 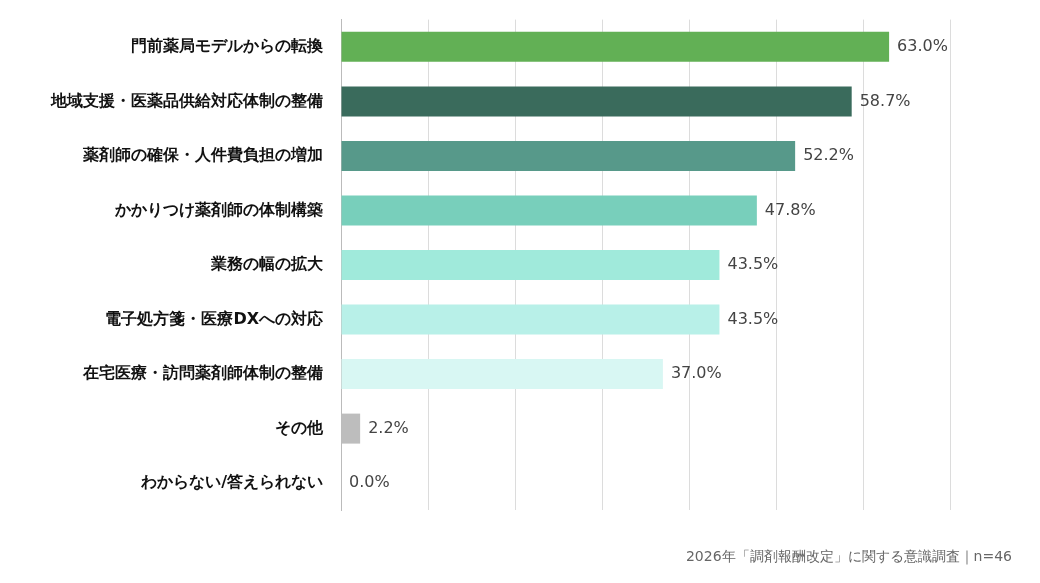 I want to click on y-tick-label: 地域支援・医薬品供給対応体制の整備, so click(x=186, y=100).